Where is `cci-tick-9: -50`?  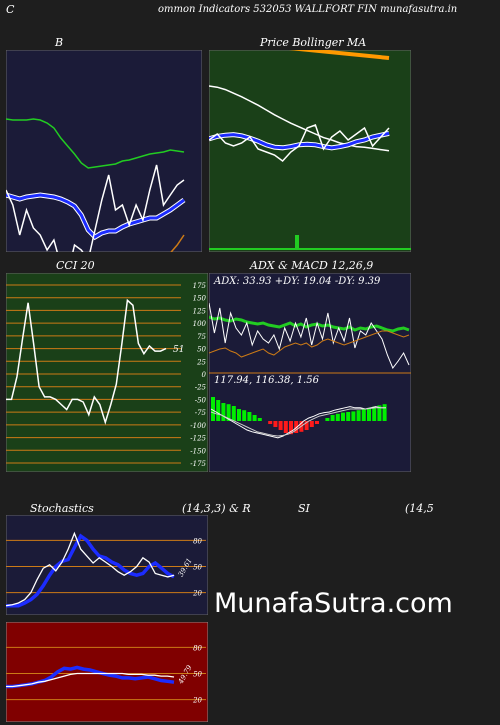
cci-tick-9: -50 is located at coordinates (201, 400).